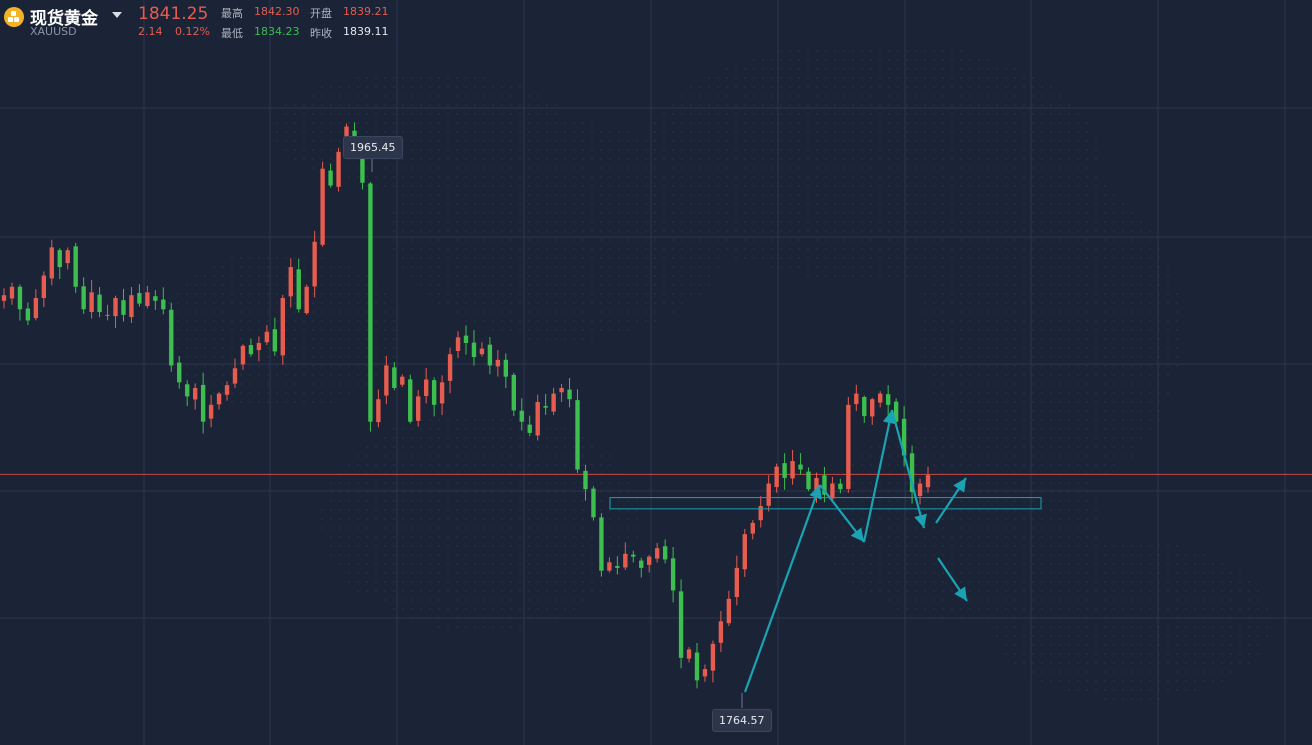 The image size is (1312, 745). Describe the element at coordinates (825, 503) in the screenshot. I see `support-zone-box` at that location.